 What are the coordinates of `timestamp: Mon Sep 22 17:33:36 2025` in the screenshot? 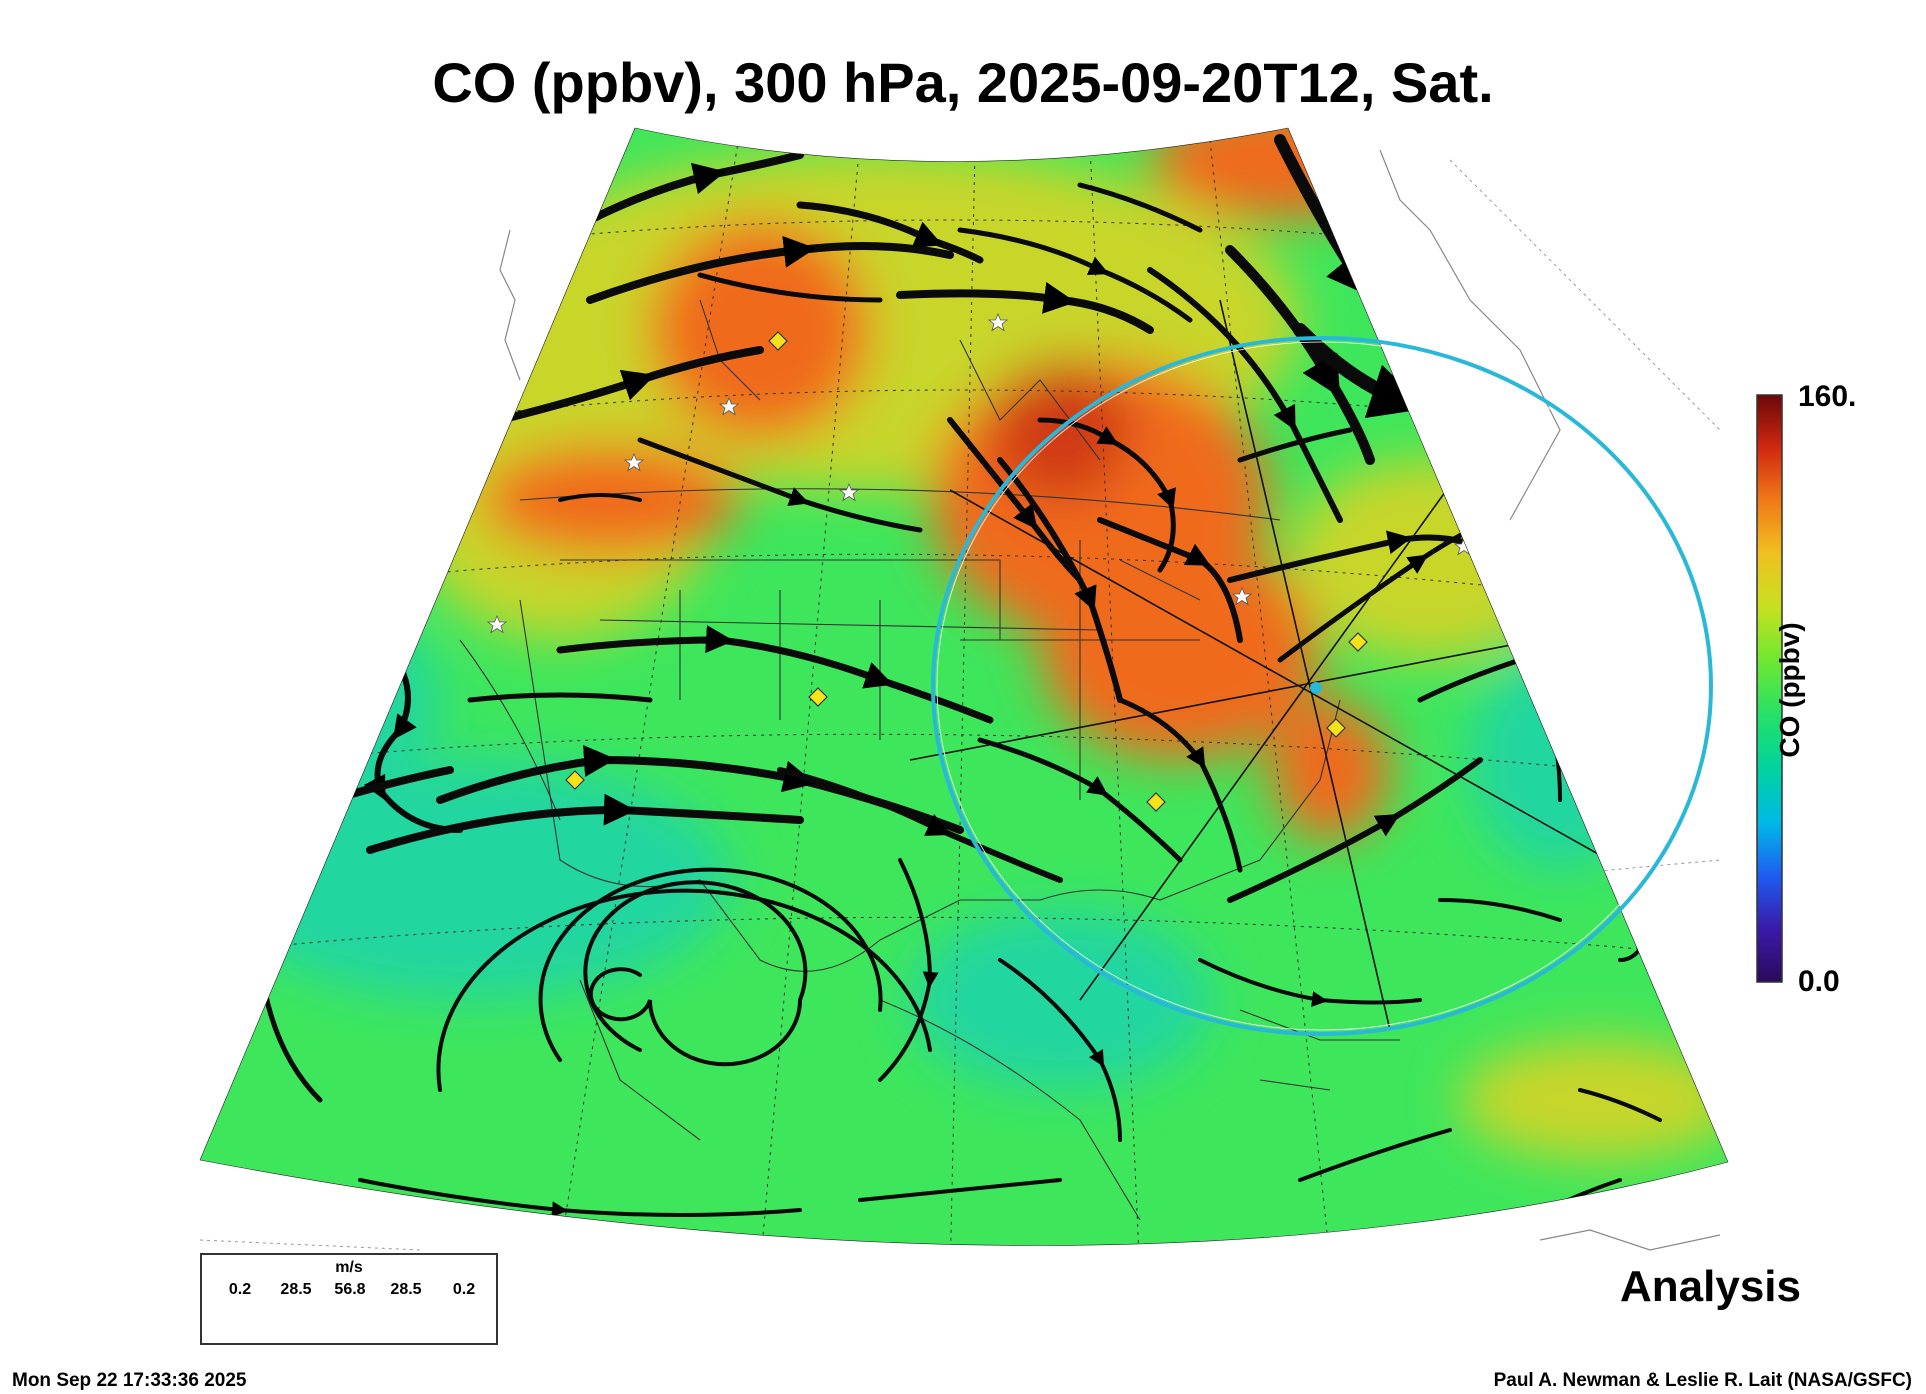 It's located at (129, 1380).